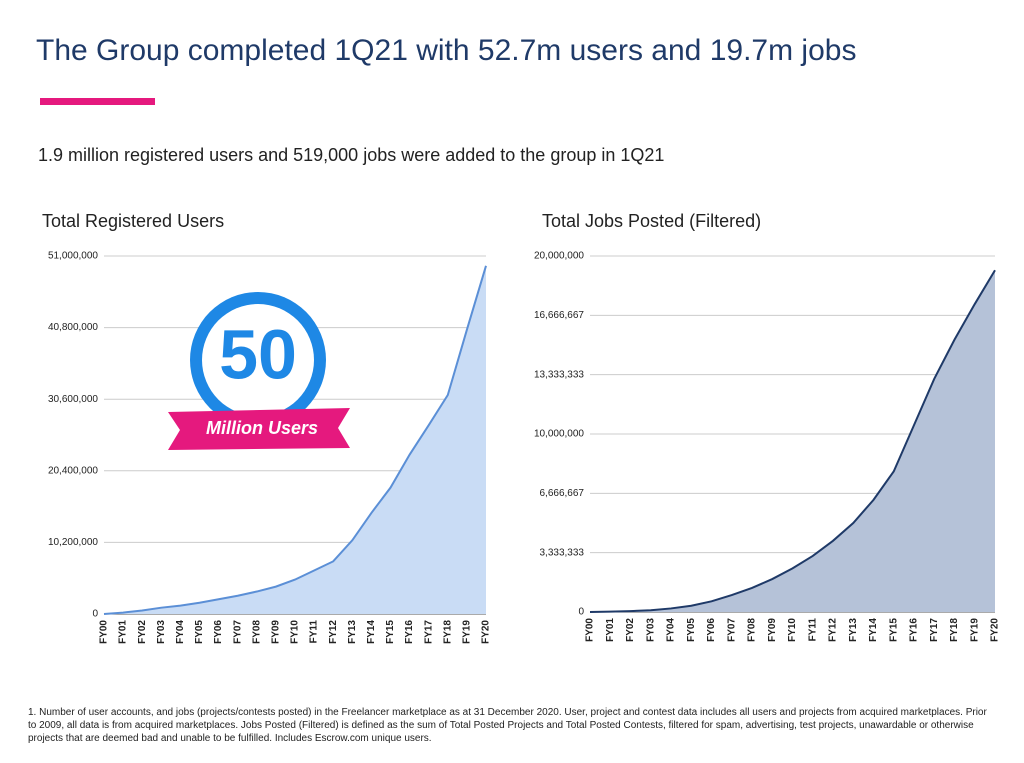 The width and height of the screenshot is (1024, 763). What do you see at coordinates (559, 434) in the screenshot?
I see `y-tick-label: 10,000,000` at bounding box center [559, 434].